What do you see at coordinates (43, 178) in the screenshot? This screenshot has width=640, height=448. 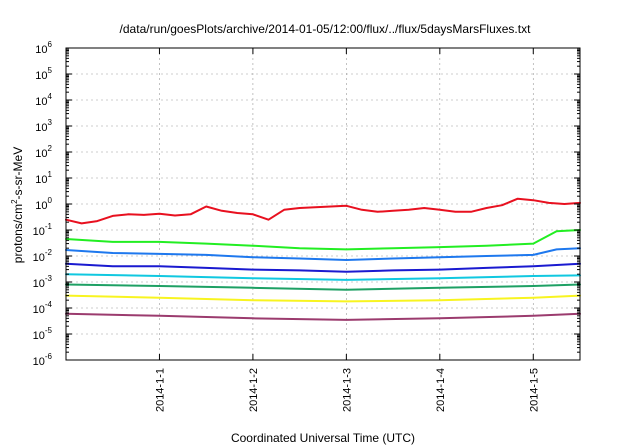 I see `y-tick-label: 10¹` at bounding box center [43, 178].